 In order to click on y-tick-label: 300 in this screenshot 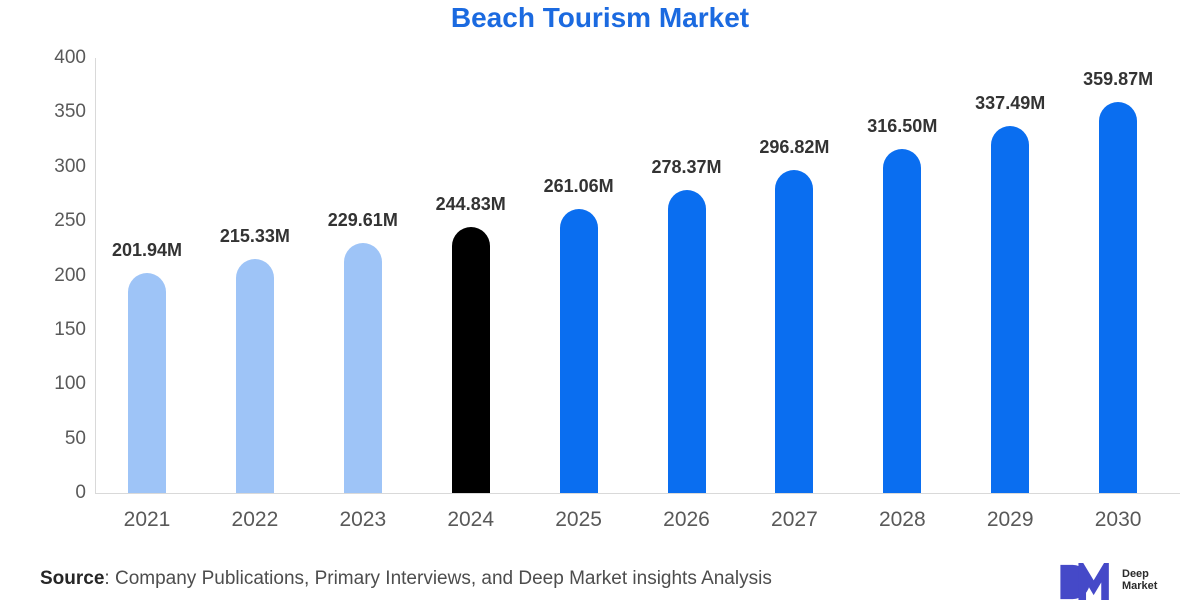, I will do `click(70, 166)`.